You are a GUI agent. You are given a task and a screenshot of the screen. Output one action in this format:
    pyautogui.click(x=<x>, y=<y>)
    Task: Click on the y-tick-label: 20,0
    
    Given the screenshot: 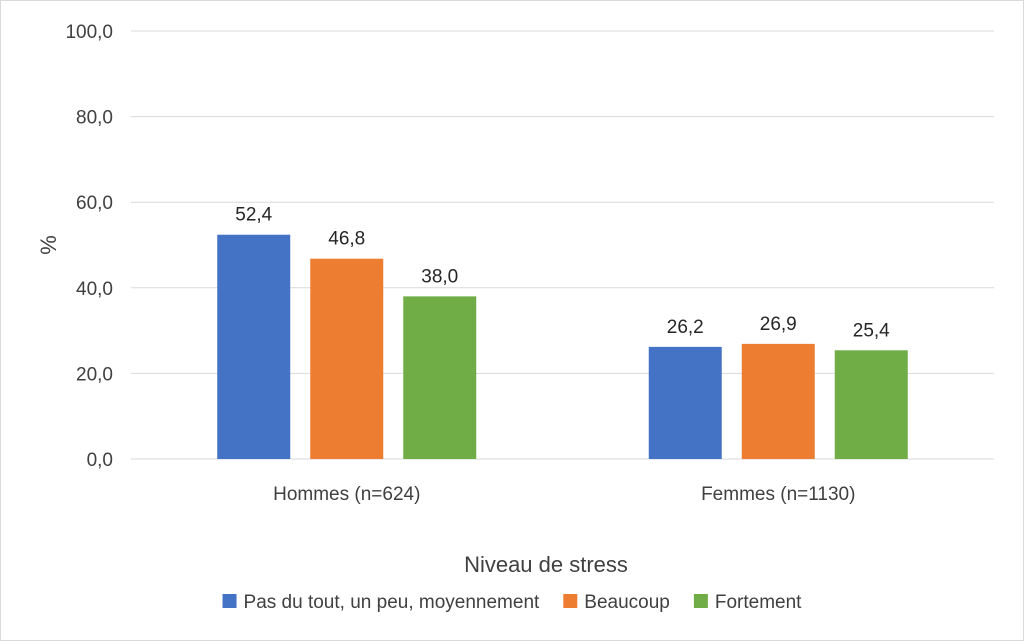 What is the action you would take?
    pyautogui.click(x=94, y=374)
    